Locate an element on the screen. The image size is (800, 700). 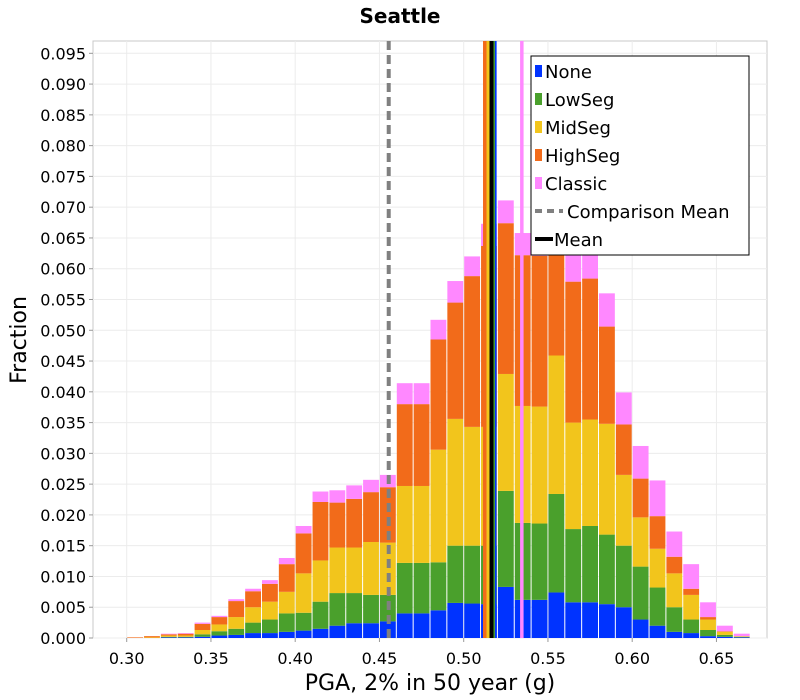
legend-swatch-none is located at coordinates (538, 71).